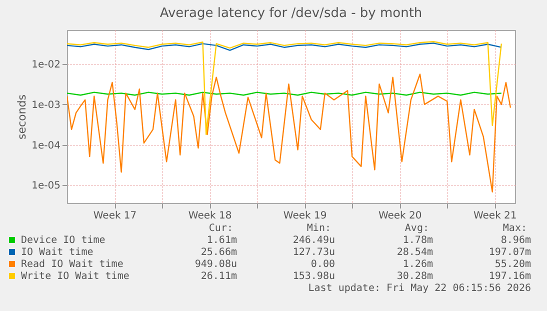  Describe the element at coordinates (72, 264) in the screenshot. I see `legend-label: Read IO Wait time` at that location.